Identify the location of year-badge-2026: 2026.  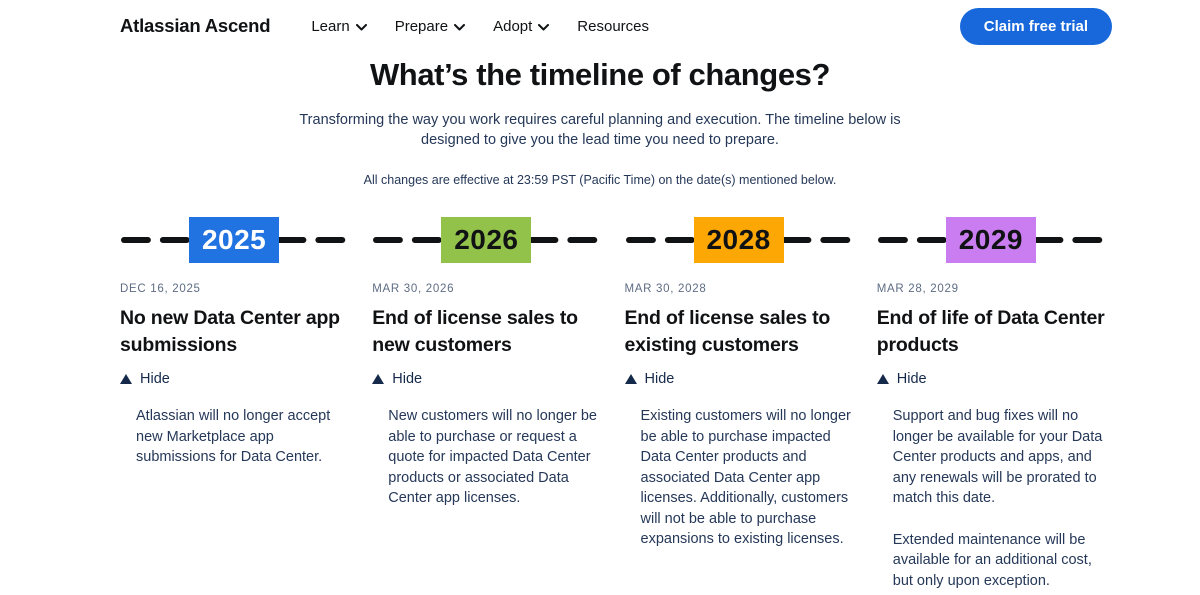
(486, 240).